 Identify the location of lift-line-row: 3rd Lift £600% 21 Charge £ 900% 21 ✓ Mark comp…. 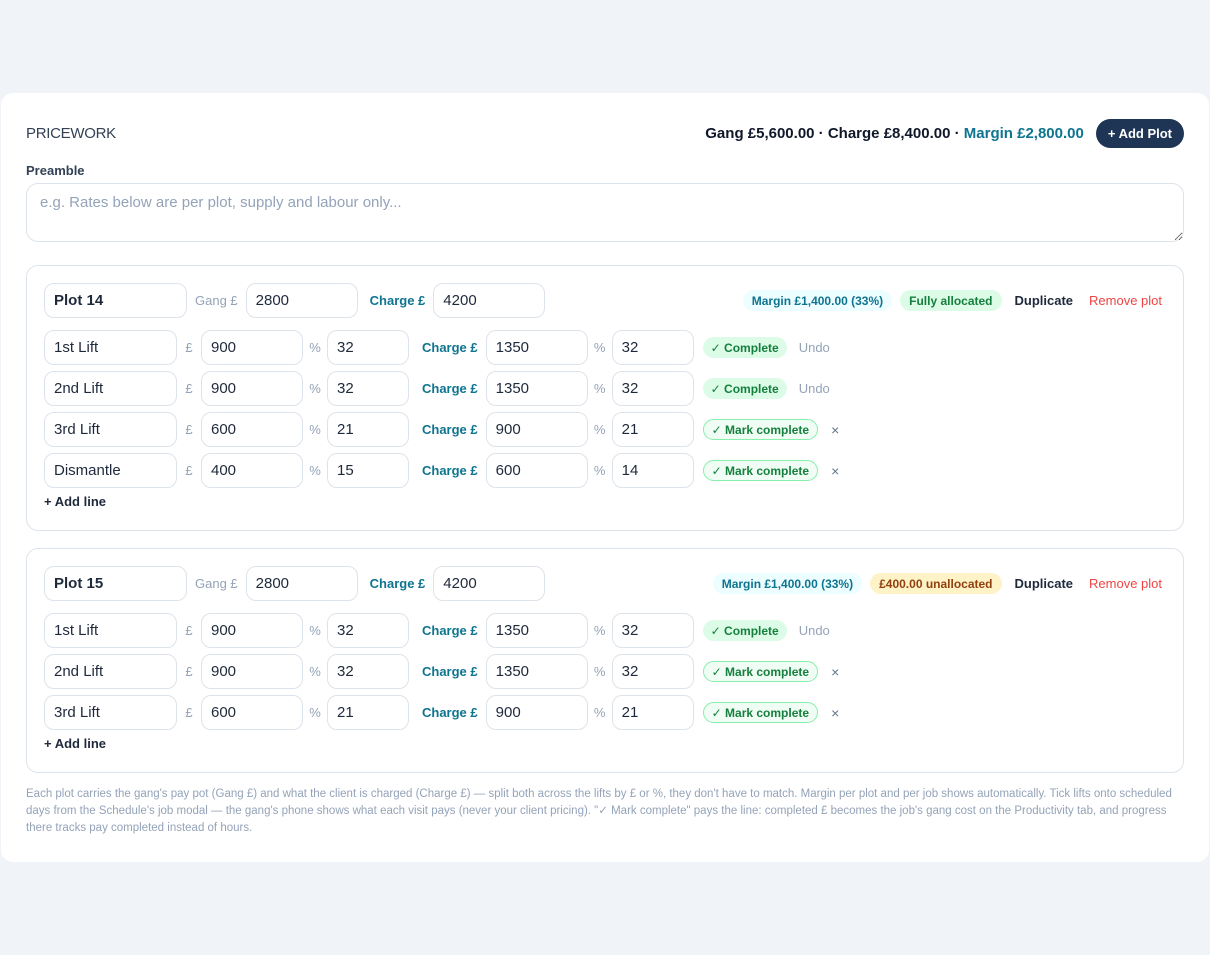
(441, 712).